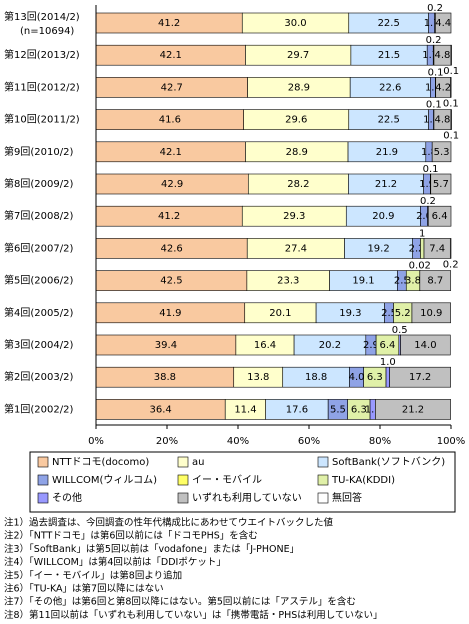  I want to click on value-label: 21.2, so click(413, 409).